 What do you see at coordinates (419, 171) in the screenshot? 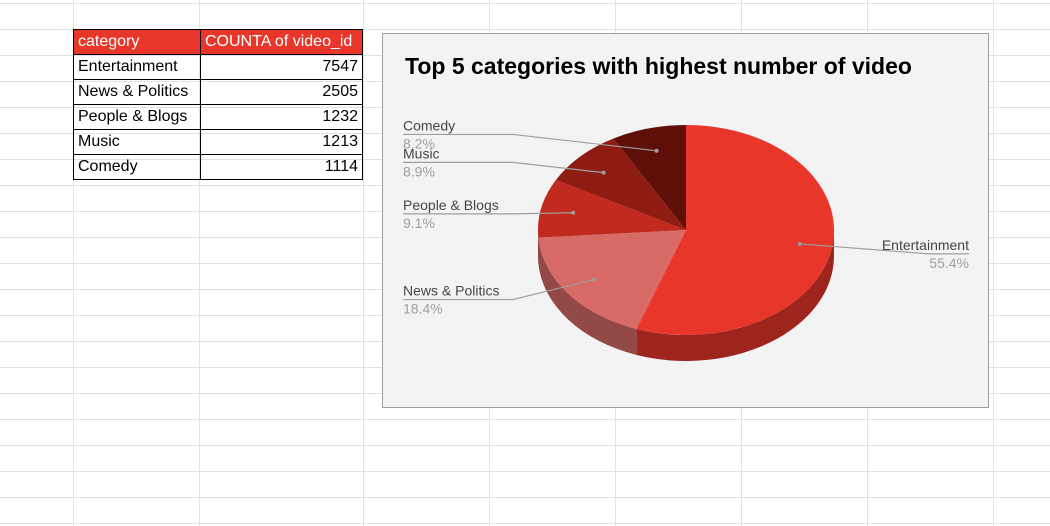
I see `slice-percent: 8.9%` at bounding box center [419, 171].